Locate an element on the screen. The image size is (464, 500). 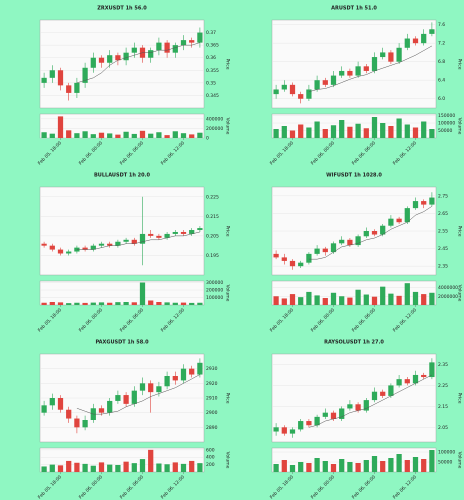
y-tick-label: 0.37 is located at coordinates (211, 33).